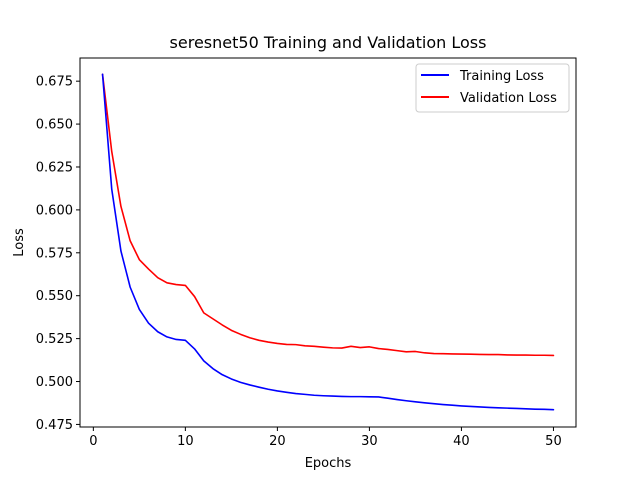 This screenshot has width=640, height=485. Describe the element at coordinates (54, 382) in the screenshot. I see `y-tick-label: 0.500` at that location.